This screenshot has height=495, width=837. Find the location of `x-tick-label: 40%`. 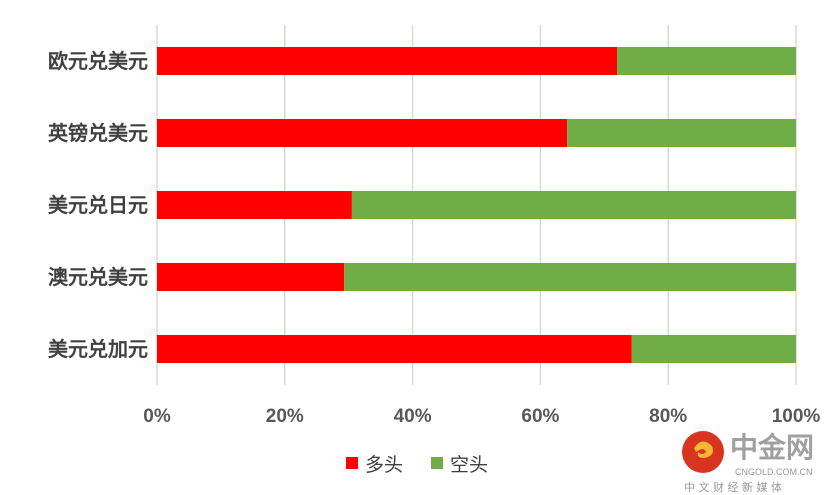

x-tick-label: 40% is located at coordinates (413, 416).